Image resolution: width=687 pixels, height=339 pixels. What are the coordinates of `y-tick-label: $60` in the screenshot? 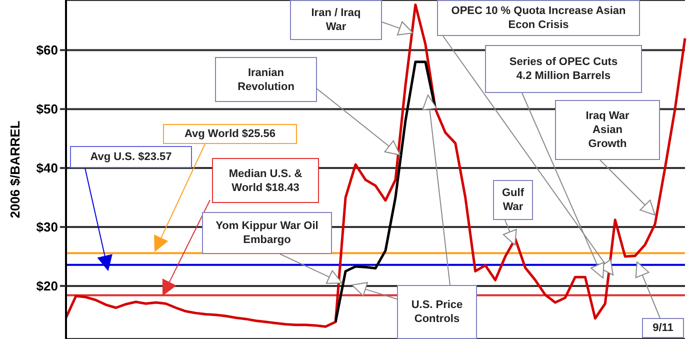 It's located at (47, 50).